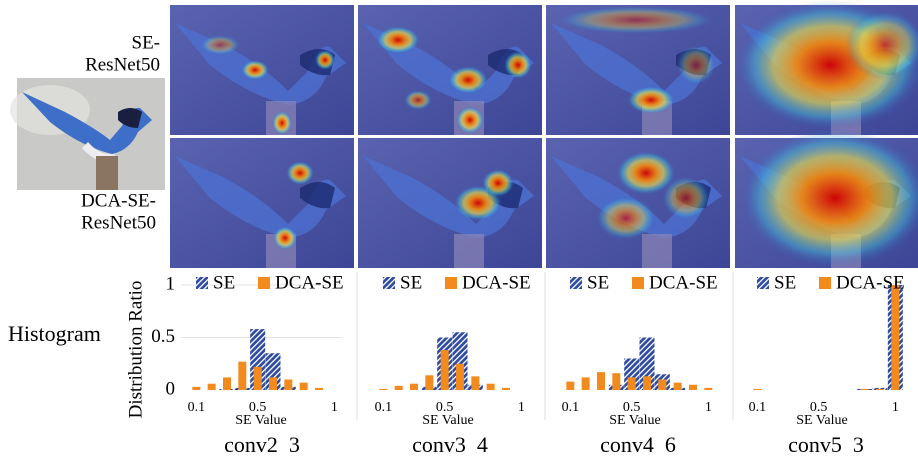  I want to click on row-label: SE-, so click(146, 42).